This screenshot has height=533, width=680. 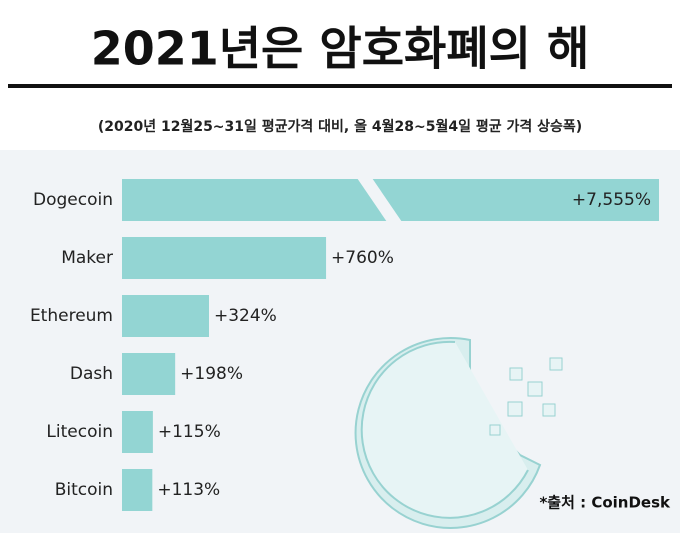 What do you see at coordinates (458, 433) in the screenshot?
I see `coin-illustration` at bounding box center [458, 433].